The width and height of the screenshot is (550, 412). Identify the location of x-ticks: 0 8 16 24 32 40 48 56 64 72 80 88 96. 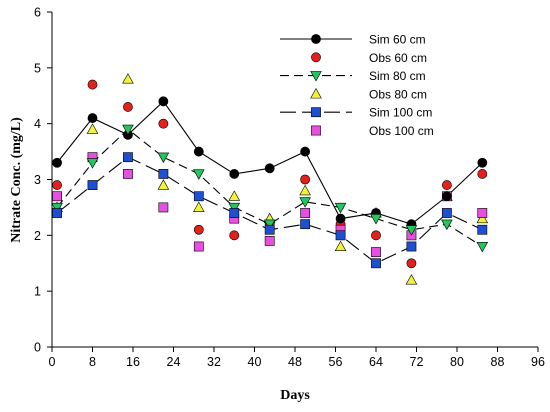
(297, 358).